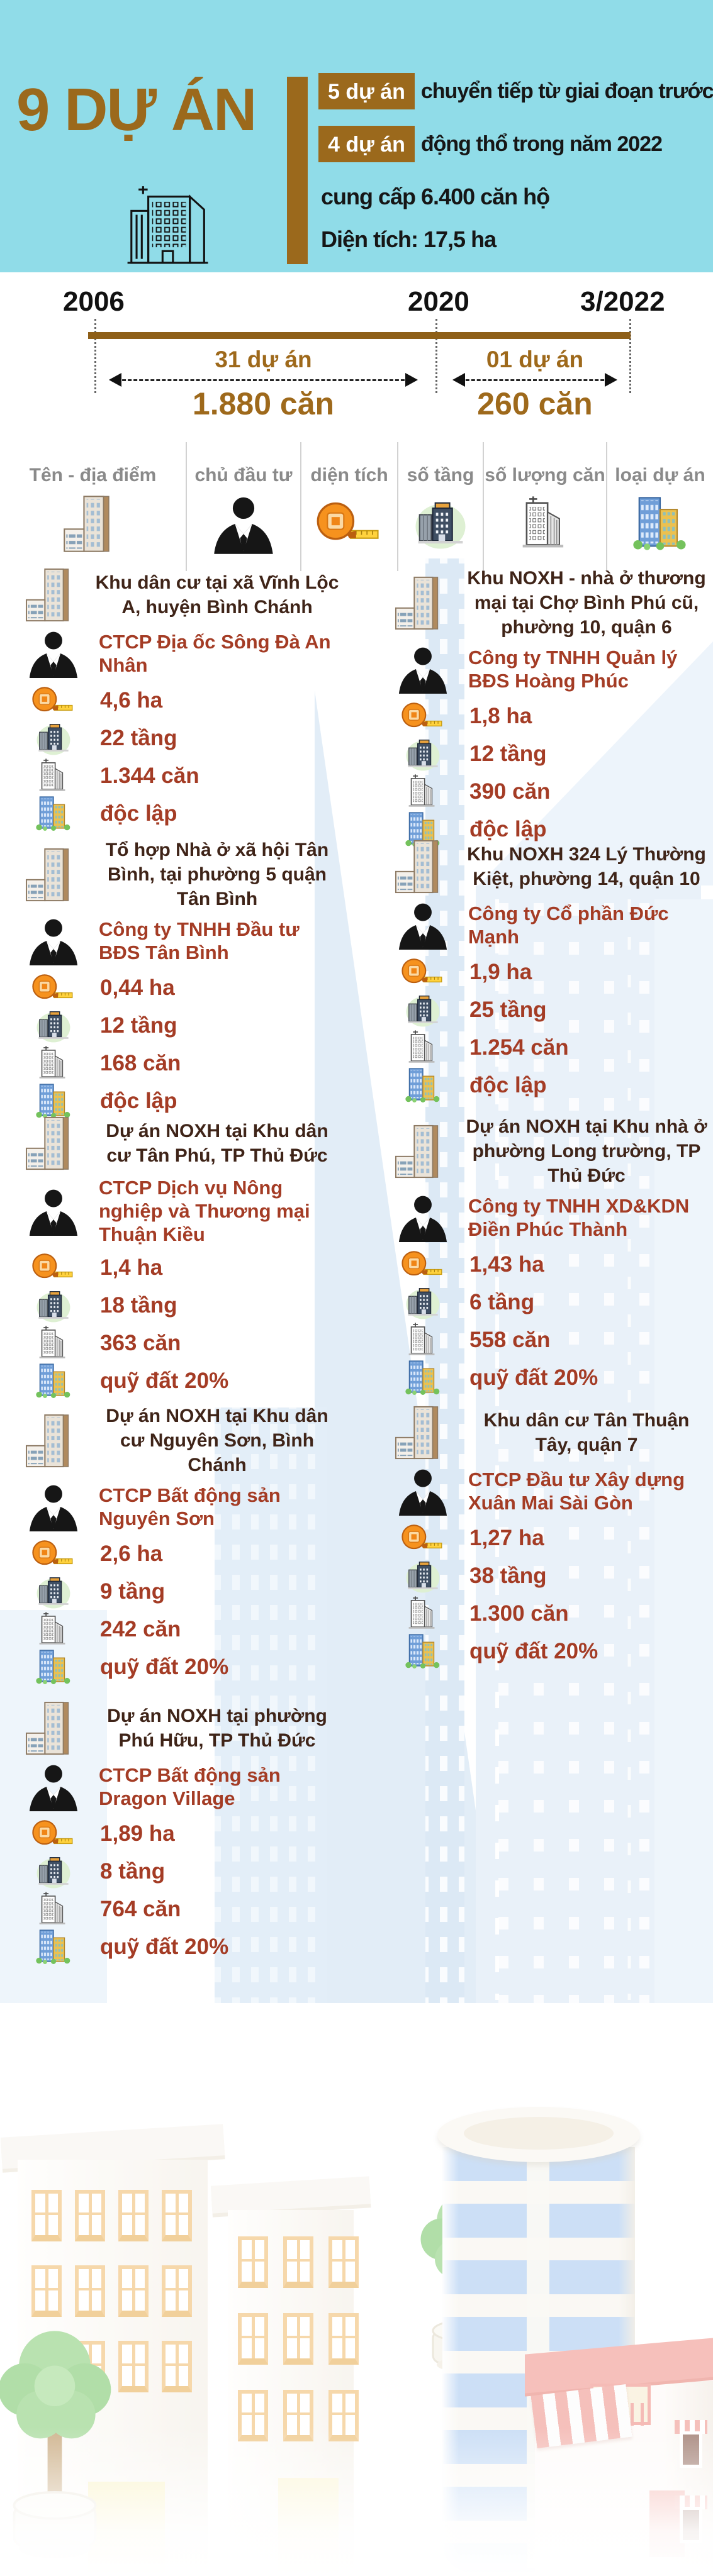  I want to click on project-units: 1.254 căn, so click(519, 1047).